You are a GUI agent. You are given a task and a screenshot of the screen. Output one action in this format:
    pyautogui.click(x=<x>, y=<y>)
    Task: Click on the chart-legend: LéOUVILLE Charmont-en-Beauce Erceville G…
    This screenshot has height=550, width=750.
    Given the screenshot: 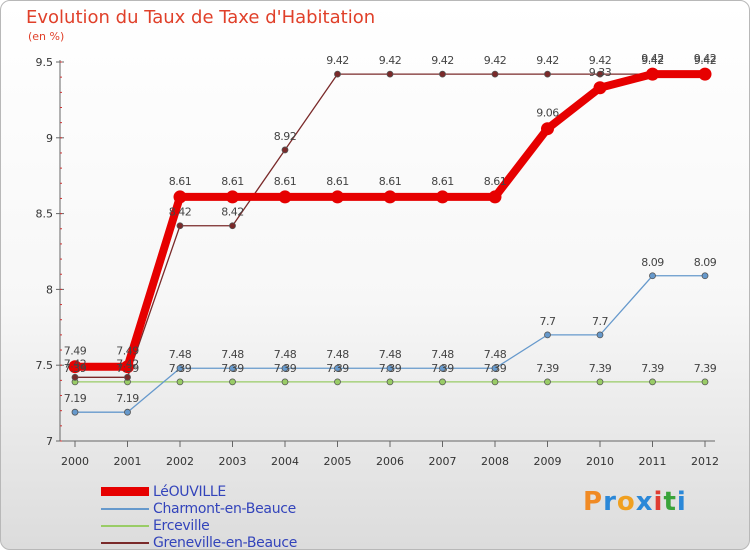 What is the action you would take?
    pyautogui.click(x=199, y=516)
    